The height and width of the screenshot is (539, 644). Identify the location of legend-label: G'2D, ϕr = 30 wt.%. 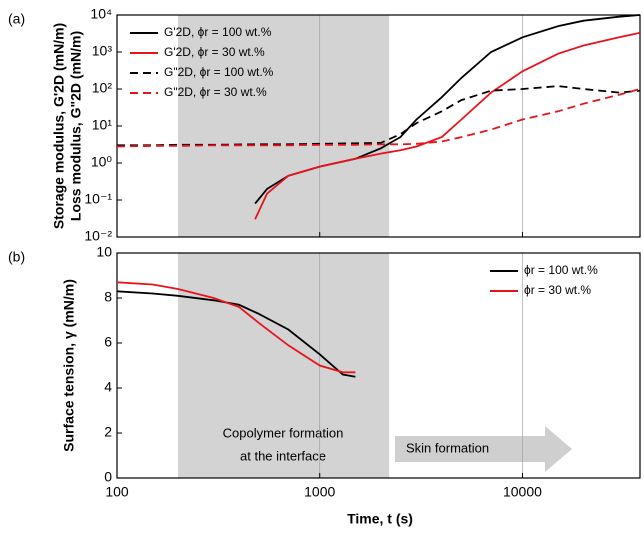
(214, 52).